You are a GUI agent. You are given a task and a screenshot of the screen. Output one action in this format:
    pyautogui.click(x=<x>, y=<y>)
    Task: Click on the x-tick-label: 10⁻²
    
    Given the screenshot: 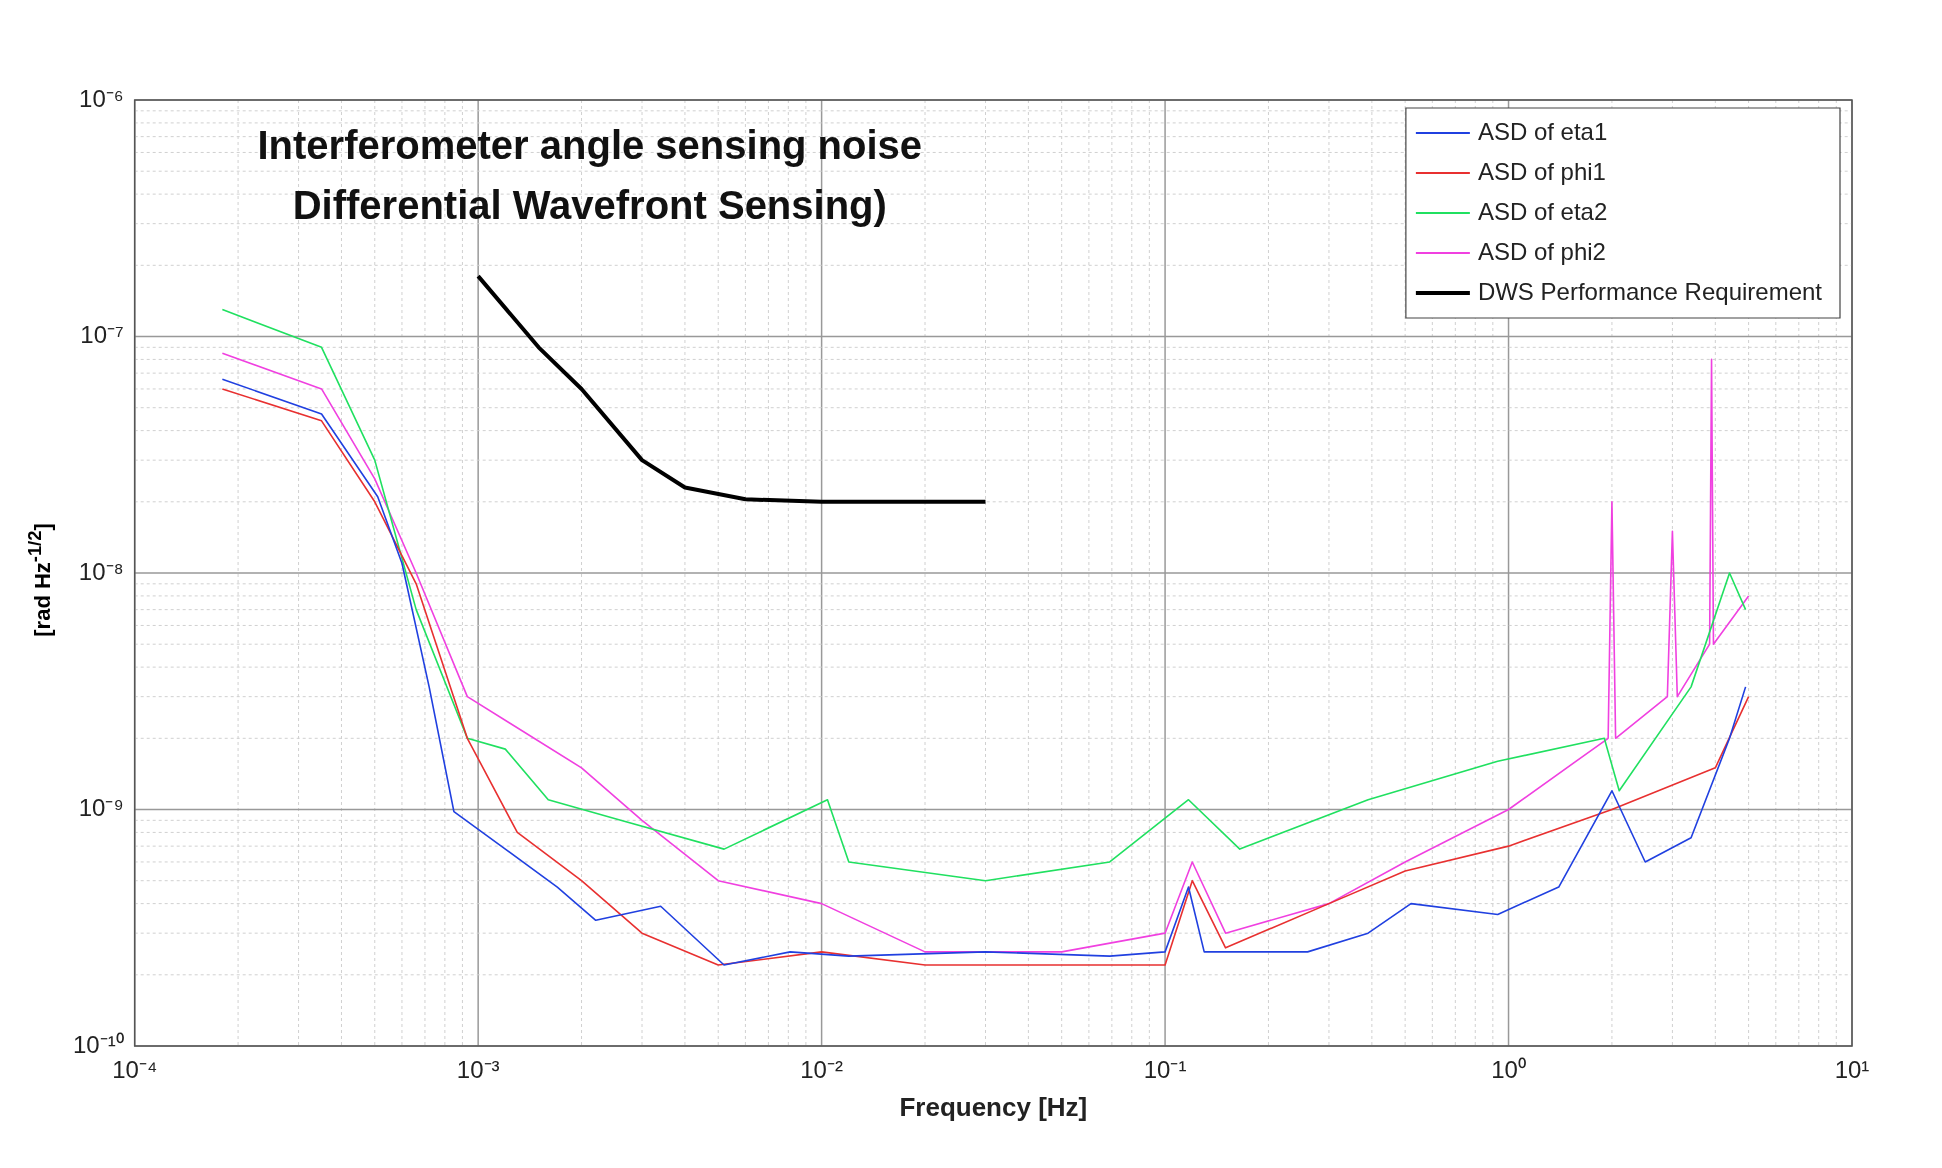 What is the action you would take?
    pyautogui.click(x=821, y=1070)
    